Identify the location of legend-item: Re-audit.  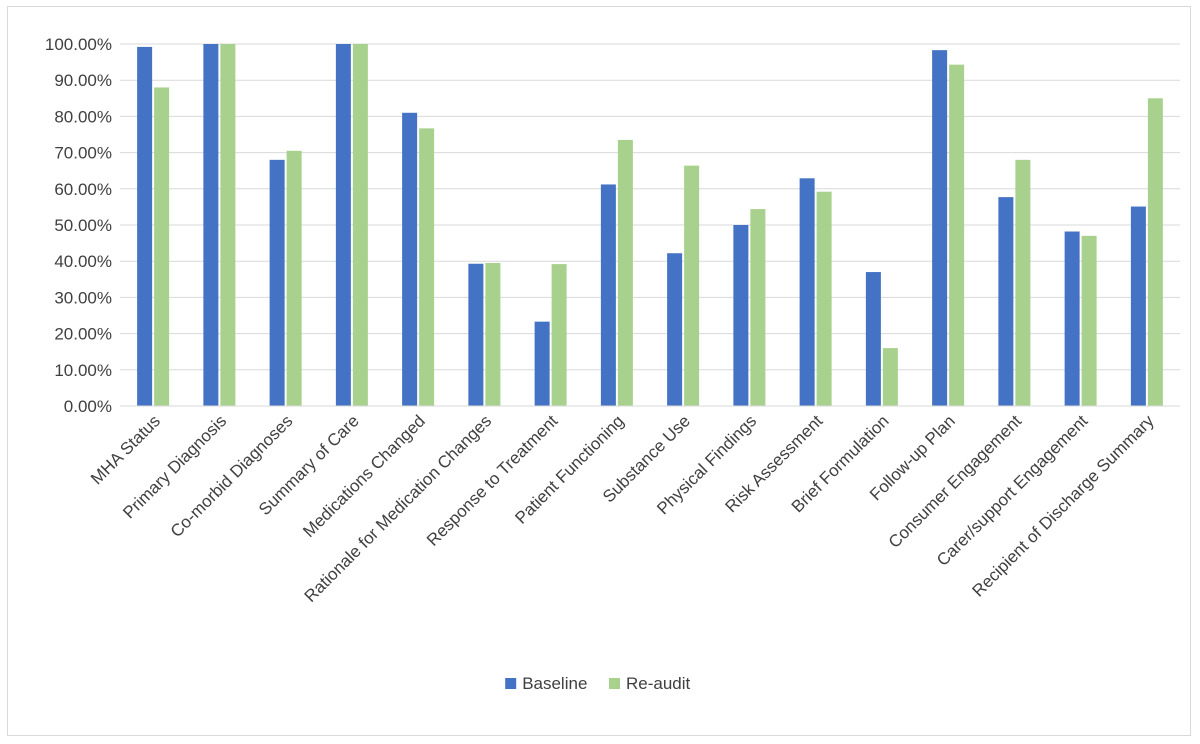
(650, 683).